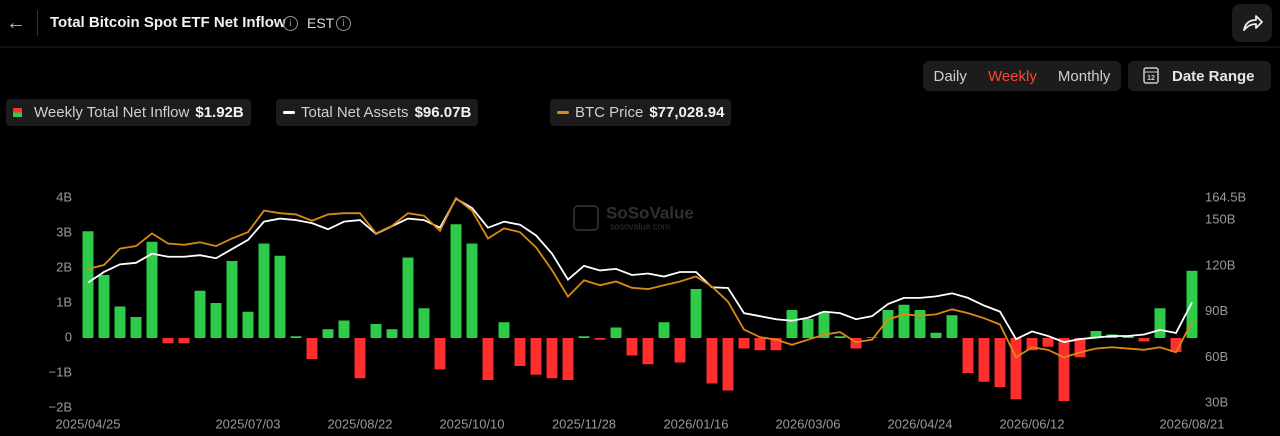  What do you see at coordinates (1216, 402) in the screenshot?
I see `y2-tick-label: 30B` at bounding box center [1216, 402].